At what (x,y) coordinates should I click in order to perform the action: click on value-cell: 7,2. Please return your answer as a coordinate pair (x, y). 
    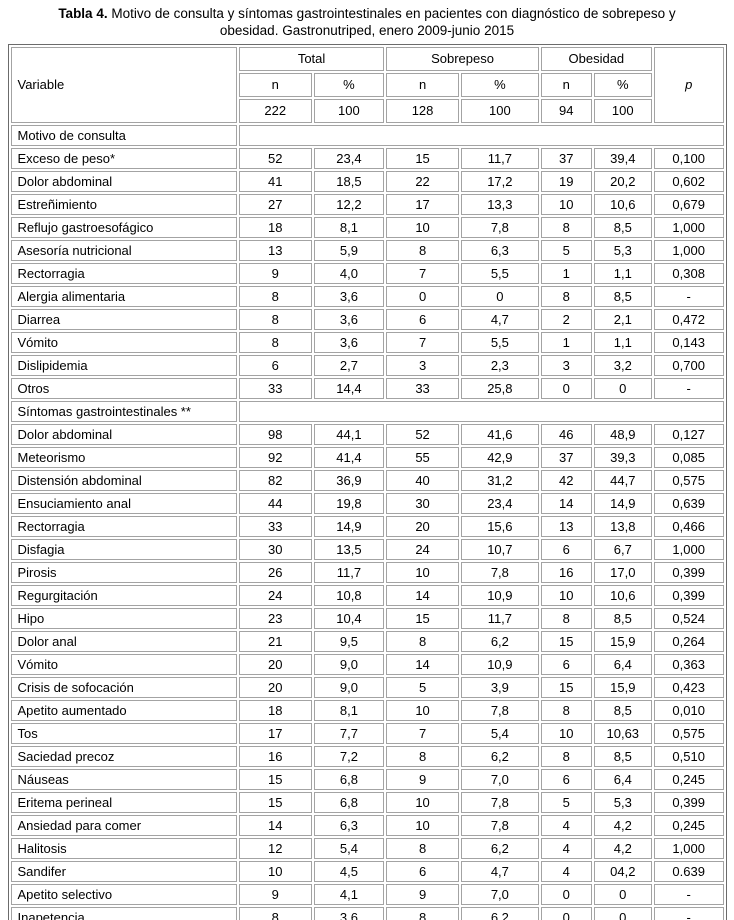
    Looking at the image, I should click on (349, 756).